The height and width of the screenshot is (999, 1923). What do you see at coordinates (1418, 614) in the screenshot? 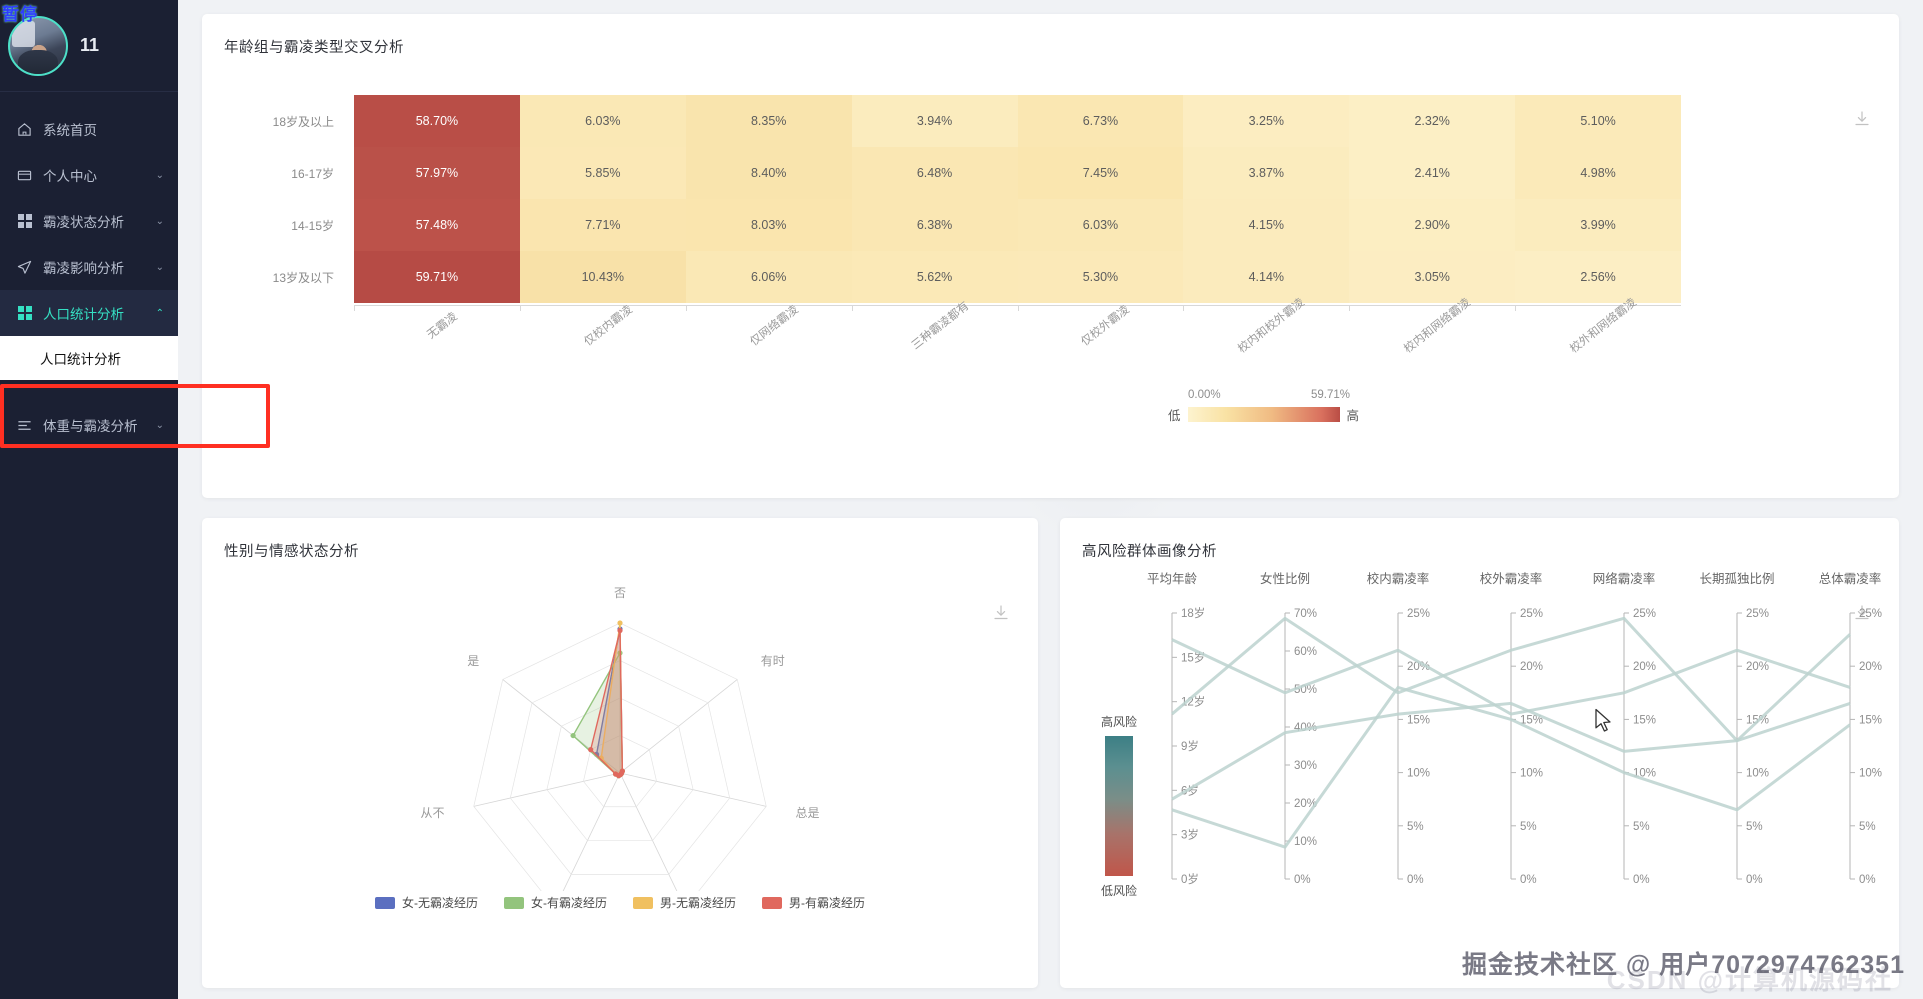
I see `parallel-tick-label: 25%` at bounding box center [1418, 614].